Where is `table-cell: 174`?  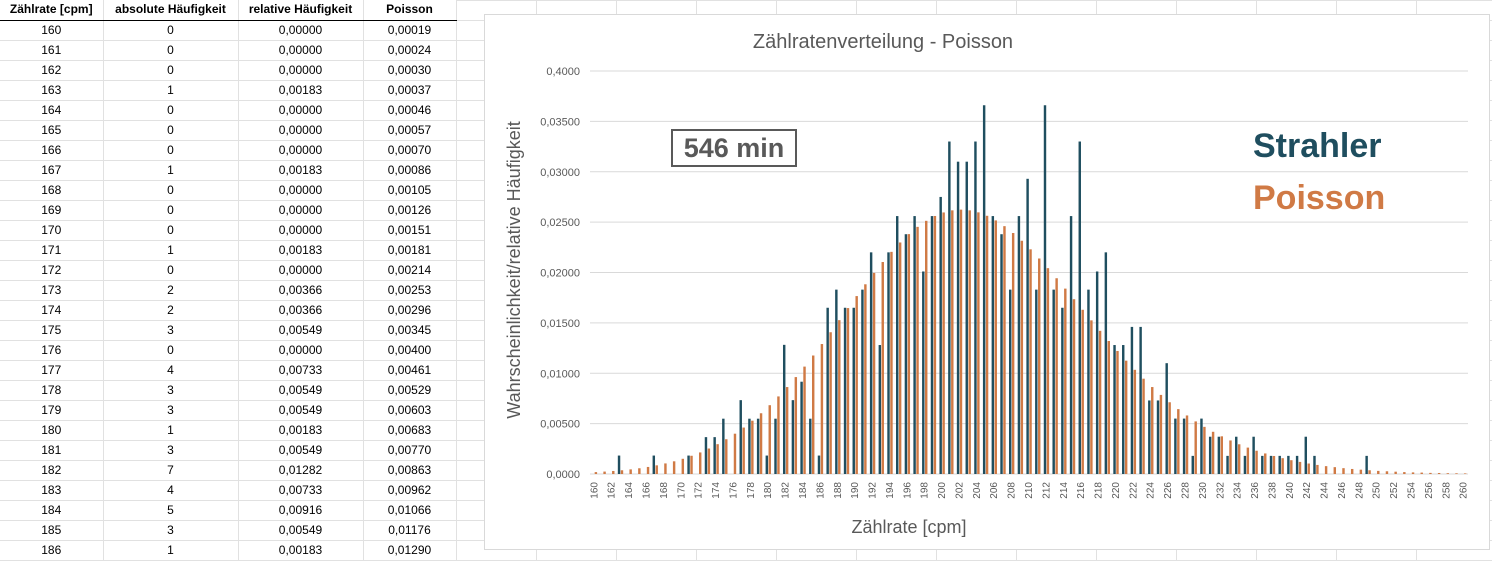
table-cell: 174 is located at coordinates (52, 310).